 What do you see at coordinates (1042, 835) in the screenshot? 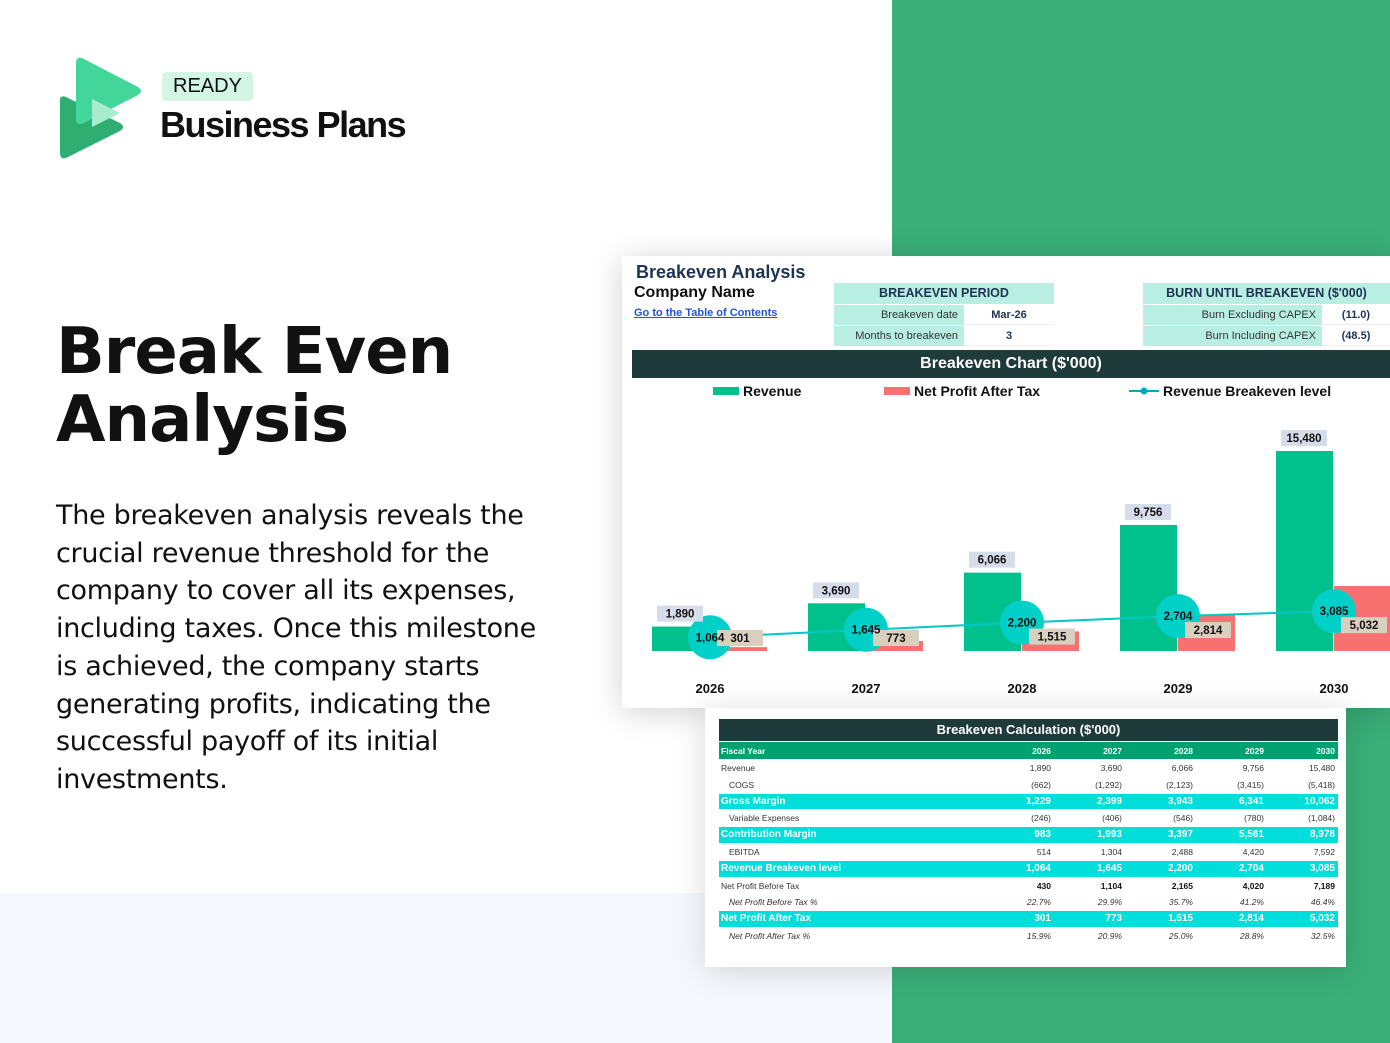
I see `table-cell: 983` at bounding box center [1042, 835].